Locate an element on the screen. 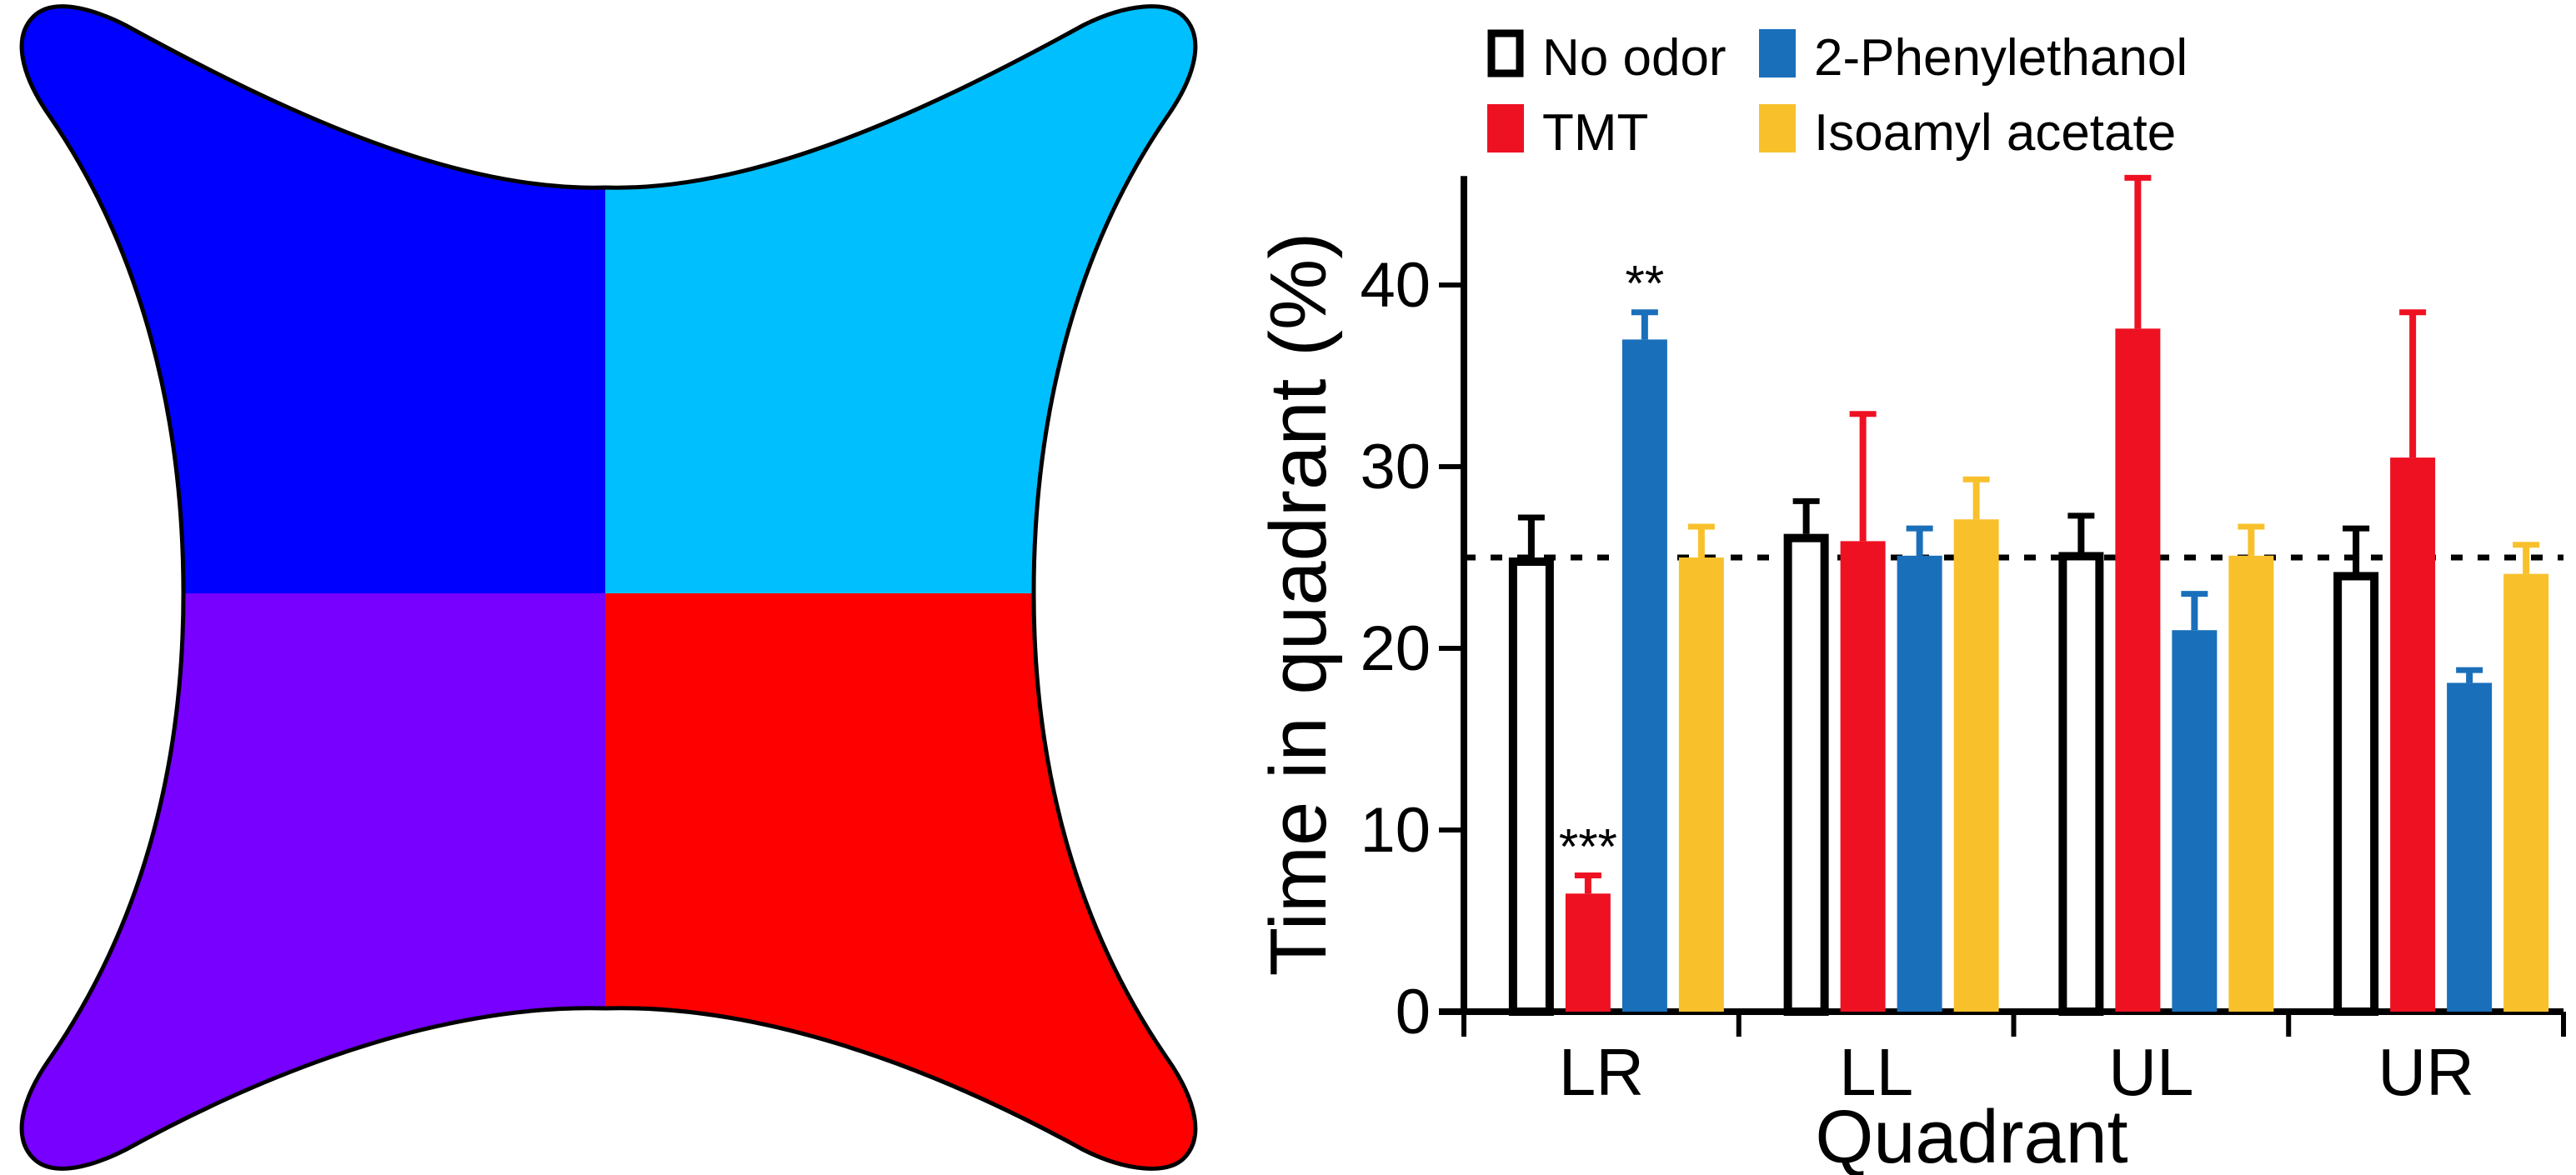 The width and height of the screenshot is (2576, 1175). x-tick-label: LL is located at coordinates (1876, 1072).